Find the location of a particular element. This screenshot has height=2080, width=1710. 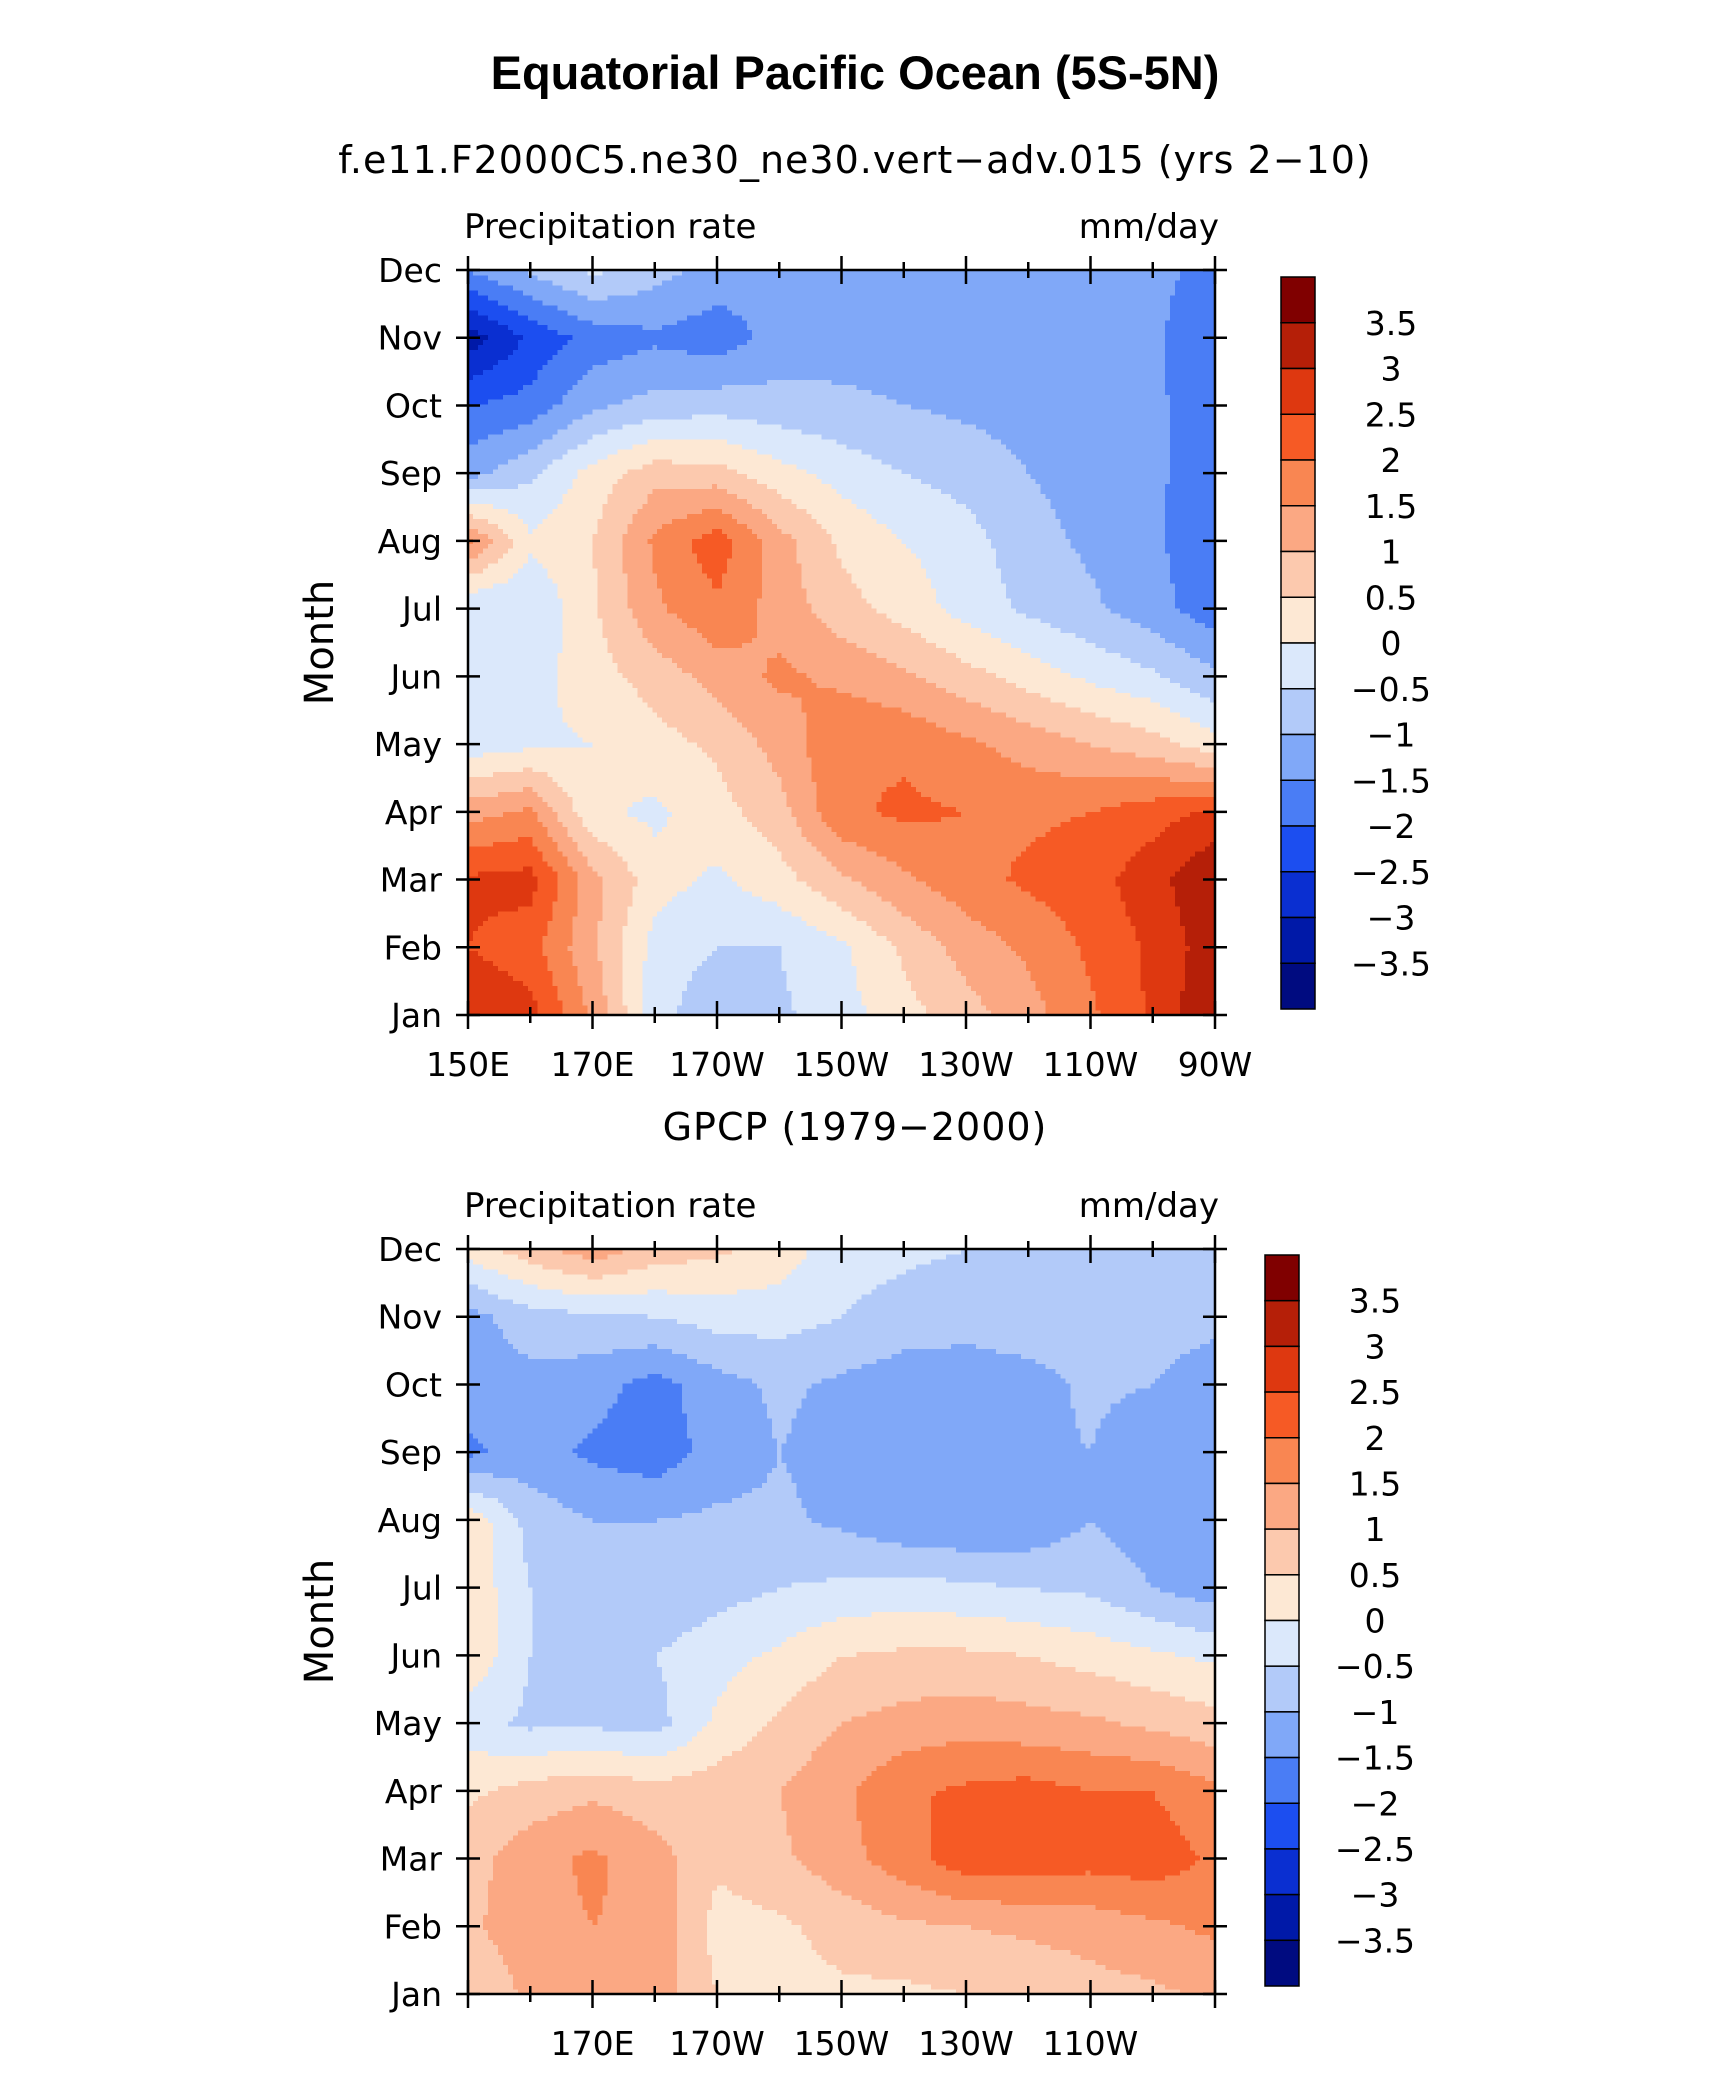

panel1-y-axis-label: Month is located at coordinates (320, 642).